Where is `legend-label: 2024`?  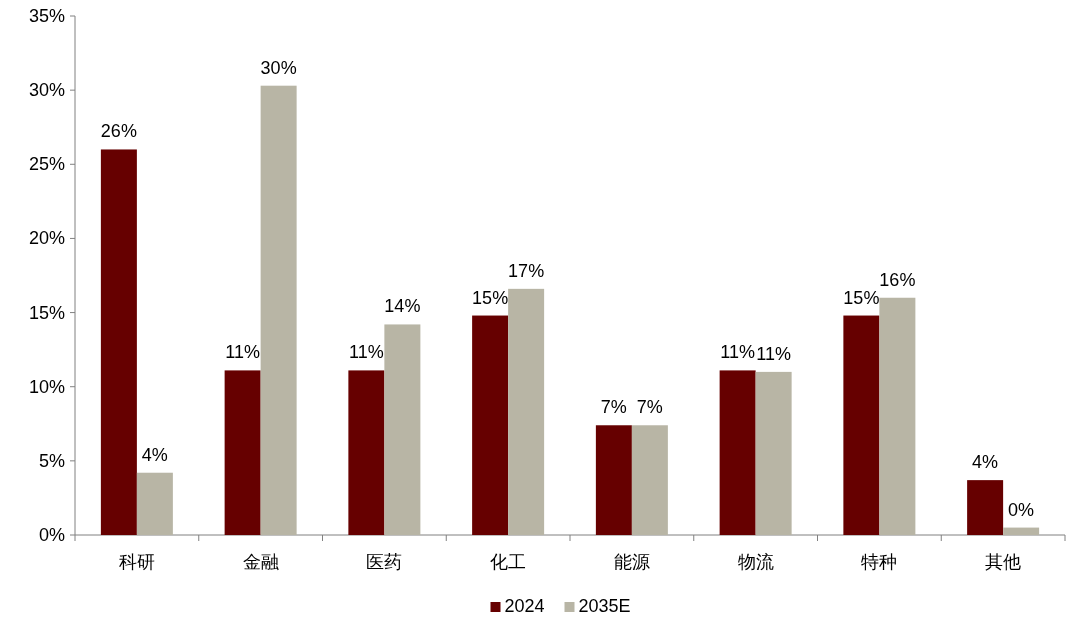
legend-label: 2024 is located at coordinates (524, 606).